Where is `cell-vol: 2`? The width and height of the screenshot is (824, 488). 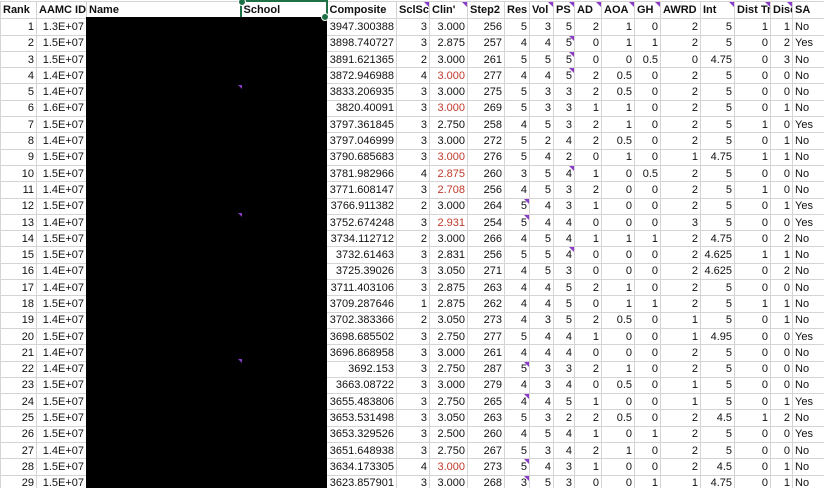
cell-vol: 2 is located at coordinates (541, 141).